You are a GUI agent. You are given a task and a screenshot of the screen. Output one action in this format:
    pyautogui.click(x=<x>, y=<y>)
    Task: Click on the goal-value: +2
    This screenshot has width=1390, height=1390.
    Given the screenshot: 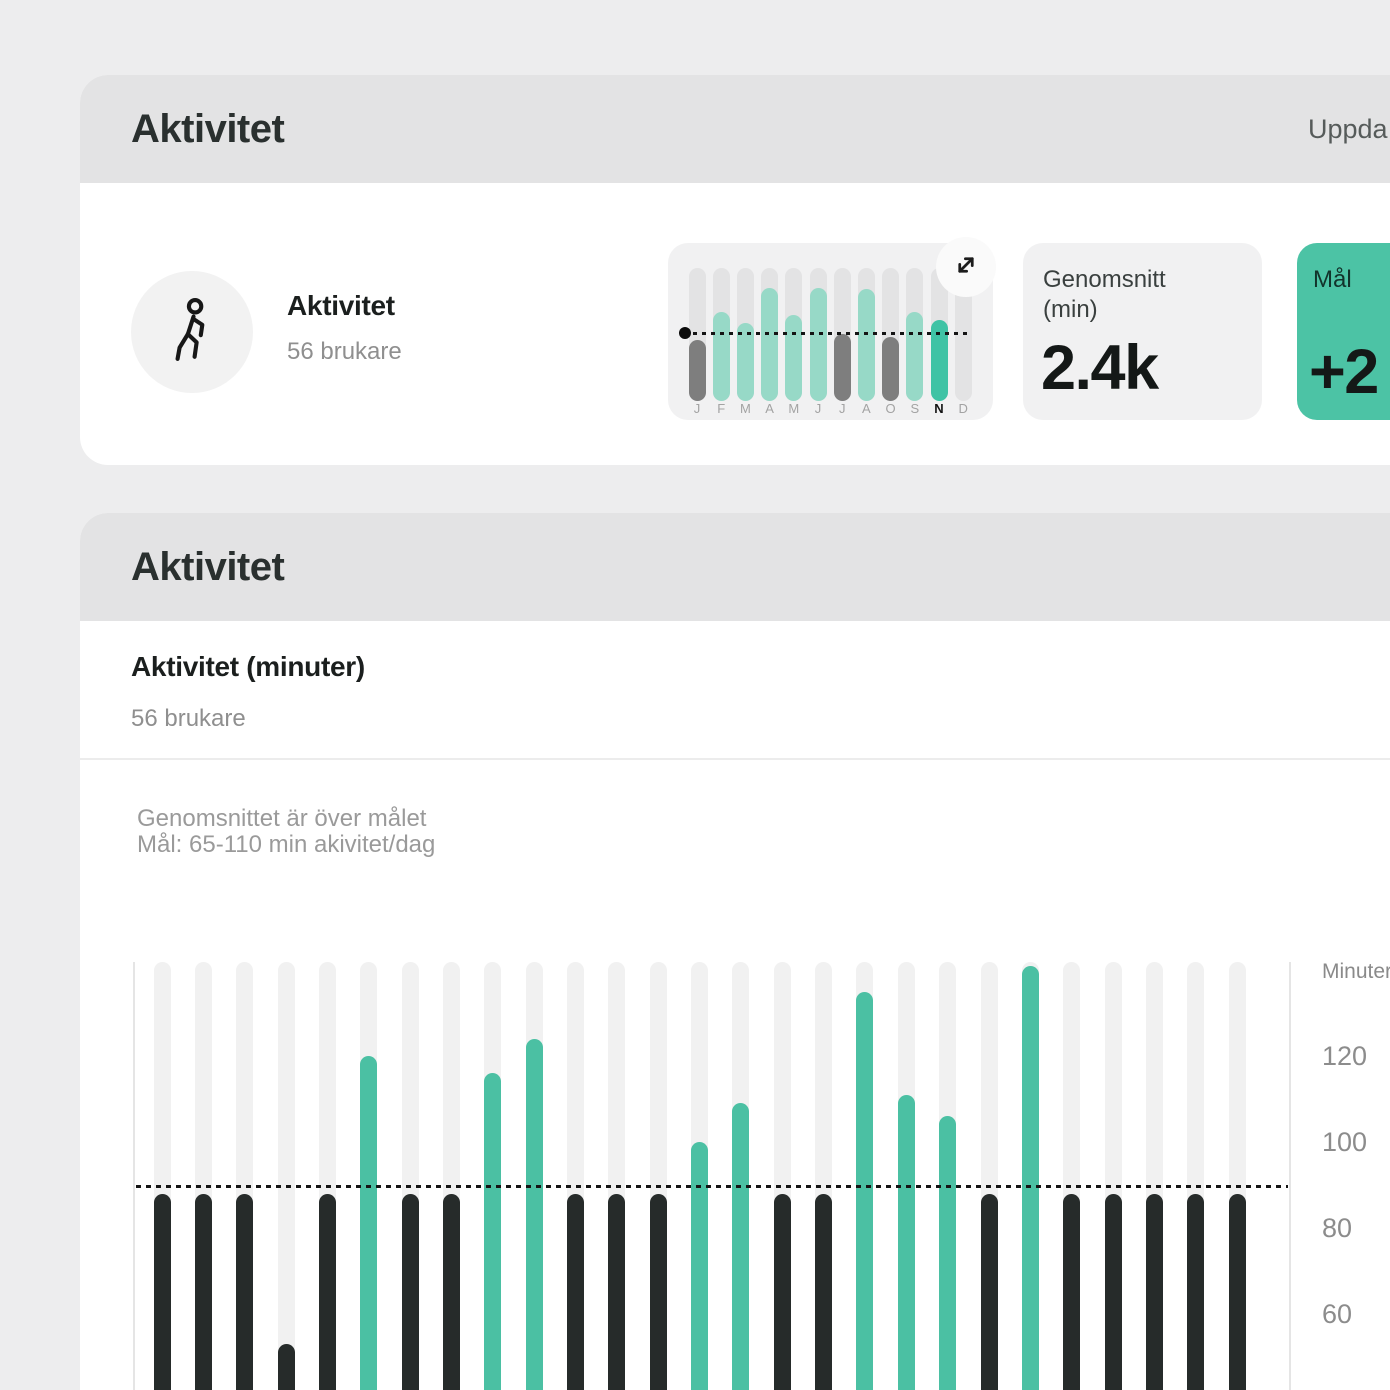 What is the action you would take?
    pyautogui.click(x=1344, y=372)
    